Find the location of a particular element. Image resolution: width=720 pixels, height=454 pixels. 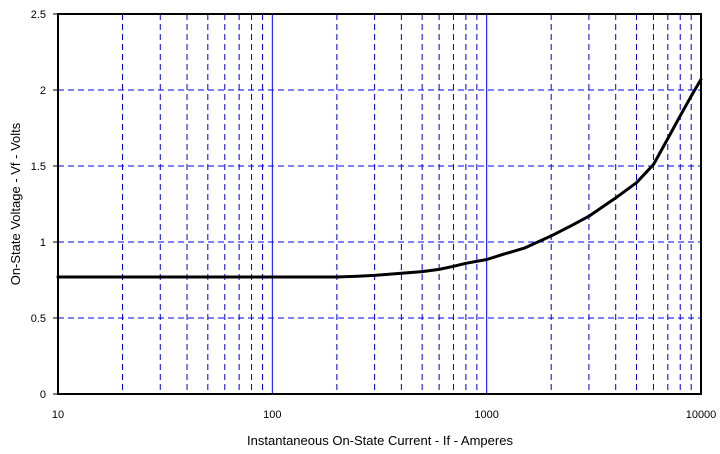

x-tick-label: 10000 is located at coordinates (701, 415).